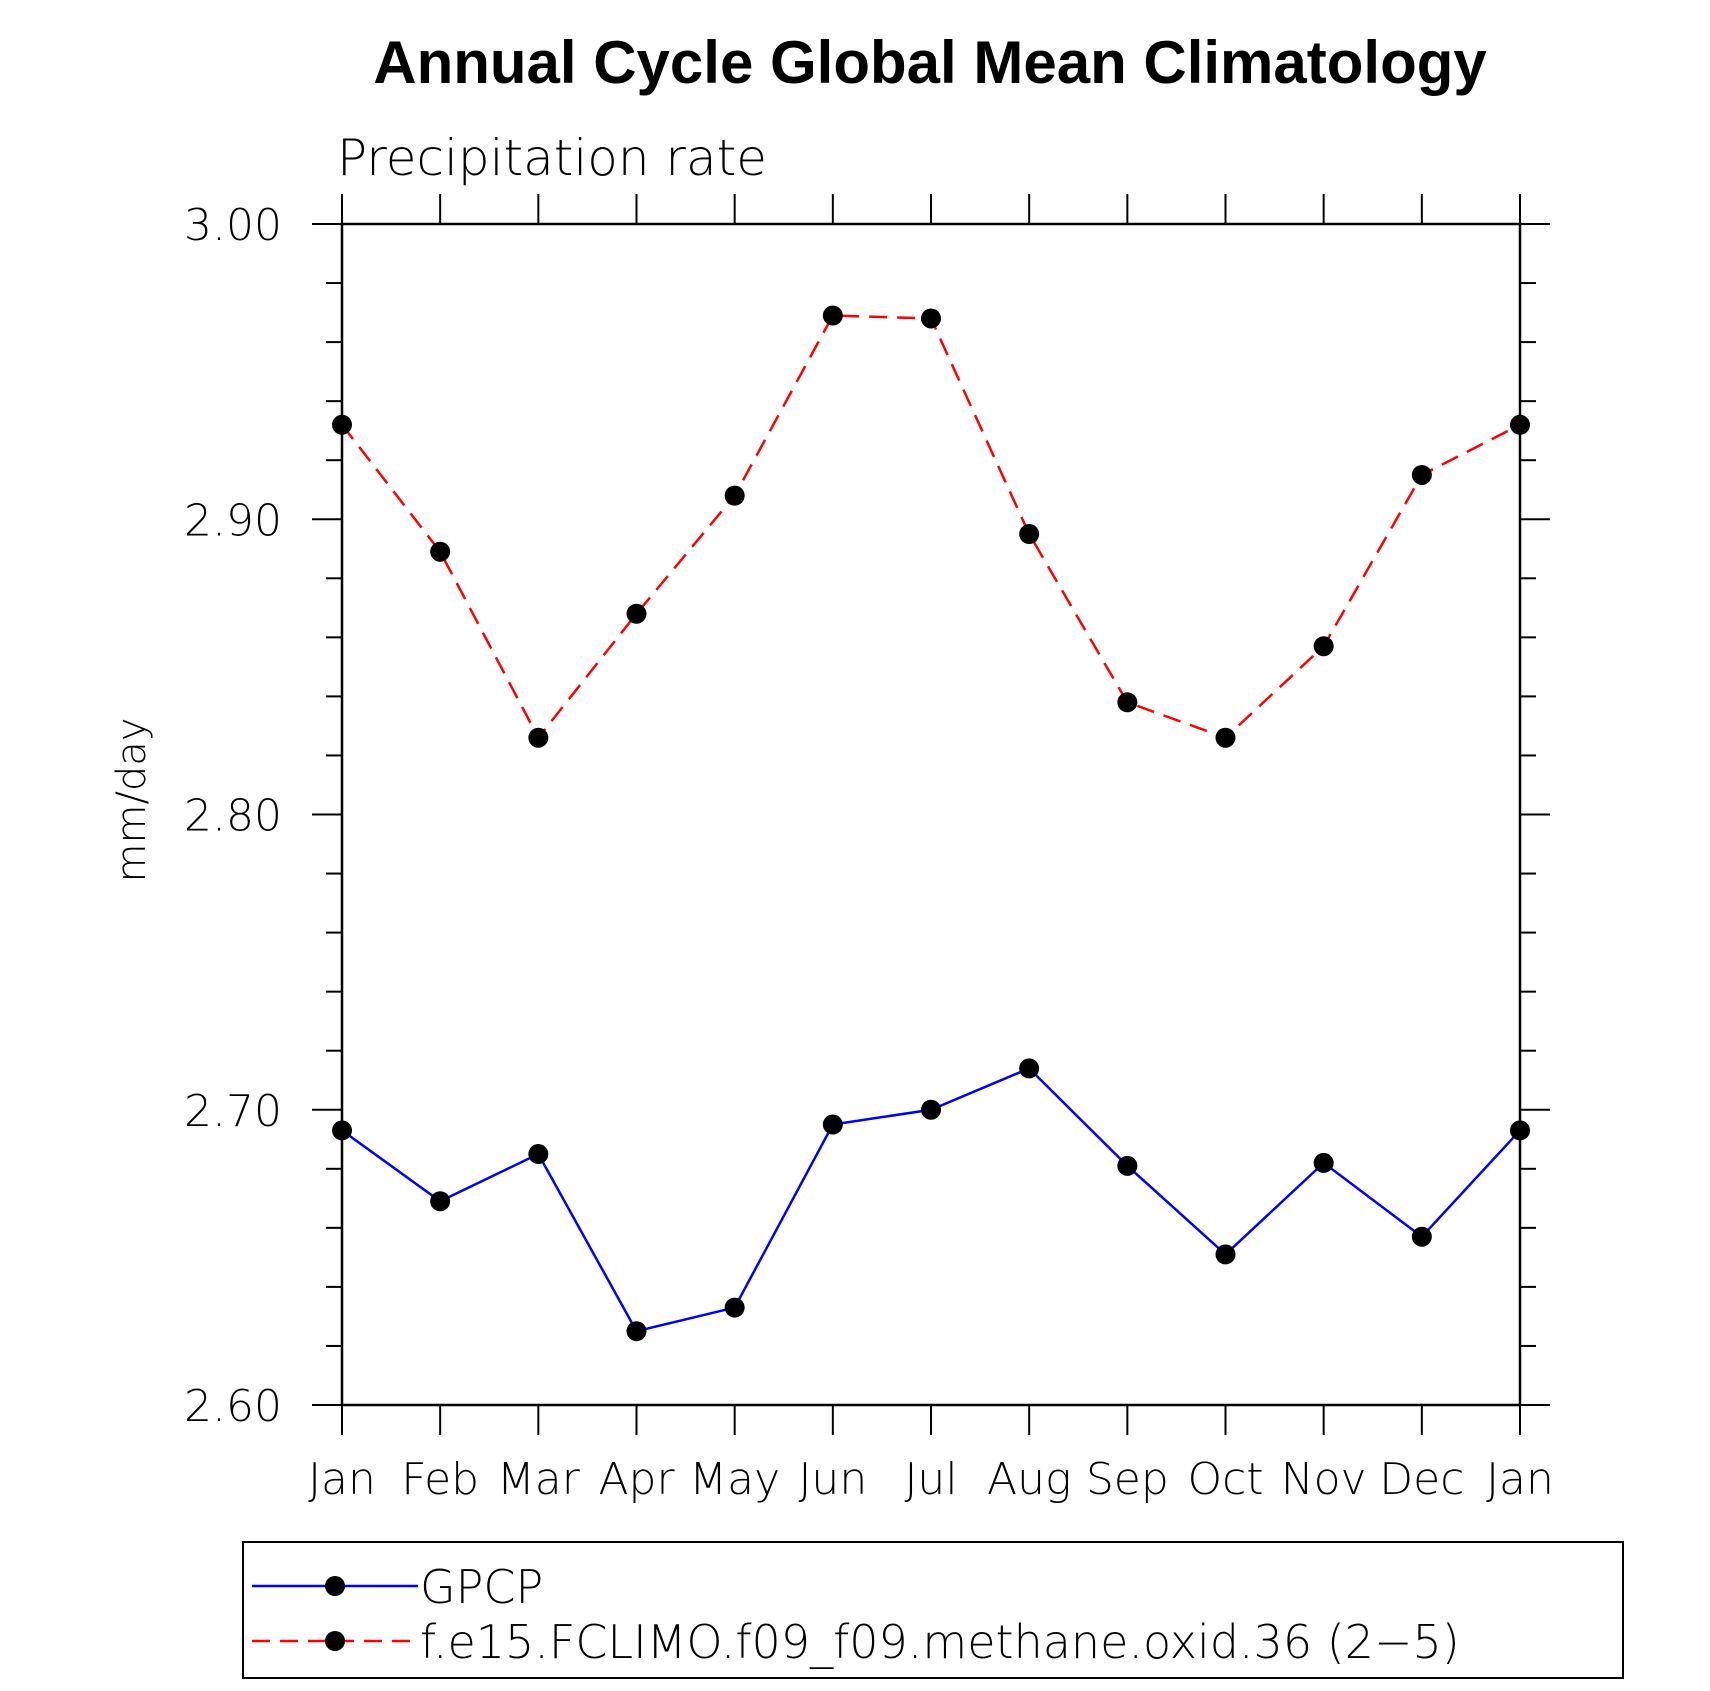  What do you see at coordinates (832, 1479) in the screenshot?
I see `x-tick-label: Jun` at bounding box center [832, 1479].